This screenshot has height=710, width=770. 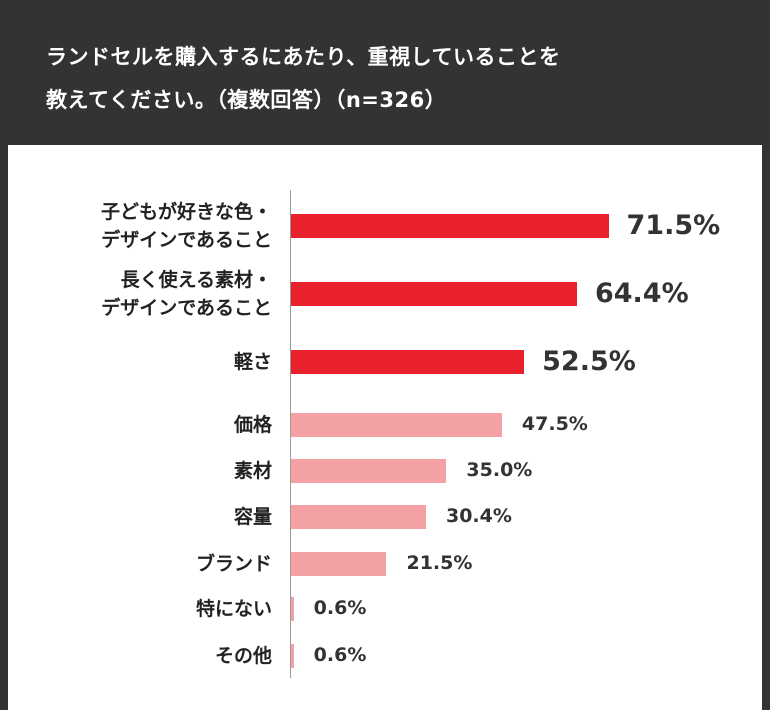 I want to click on category-label-line: 特にない, so click(x=233, y=609).